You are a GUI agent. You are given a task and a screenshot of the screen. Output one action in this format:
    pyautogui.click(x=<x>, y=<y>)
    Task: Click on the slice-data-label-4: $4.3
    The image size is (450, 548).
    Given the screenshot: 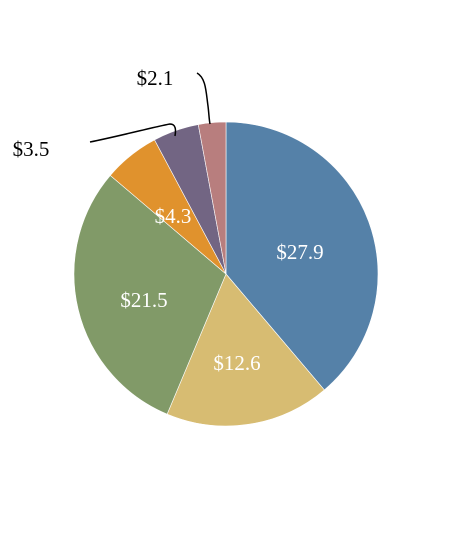 What is the action you would take?
    pyautogui.click(x=173, y=216)
    